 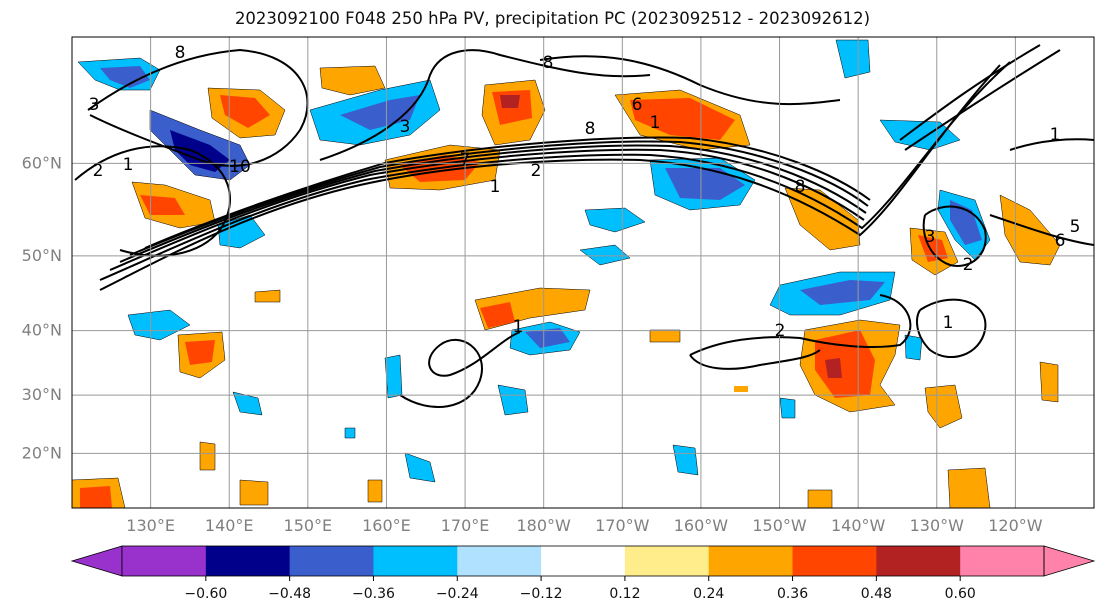 What do you see at coordinates (876, 593) in the screenshot?
I see `colorbar-tick-label: 0.48` at bounding box center [876, 593].